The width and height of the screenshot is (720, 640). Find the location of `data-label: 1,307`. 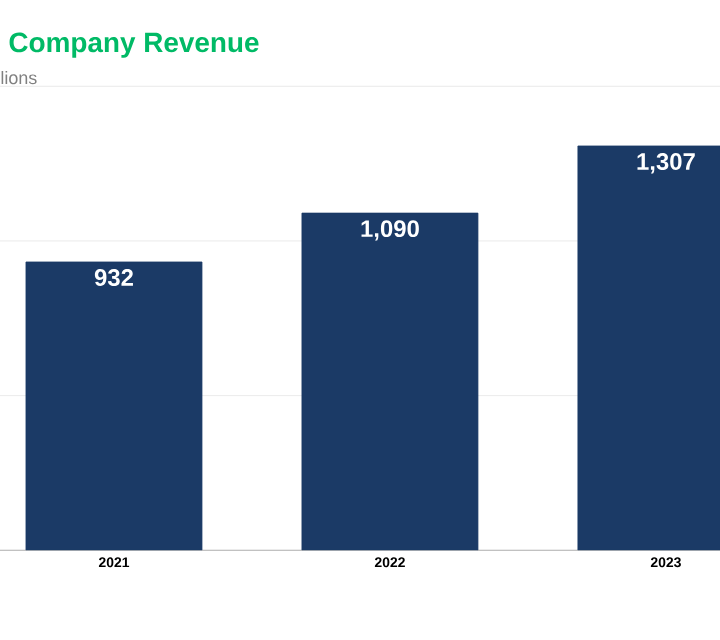

data-label: 1,307 is located at coordinates (666, 163).